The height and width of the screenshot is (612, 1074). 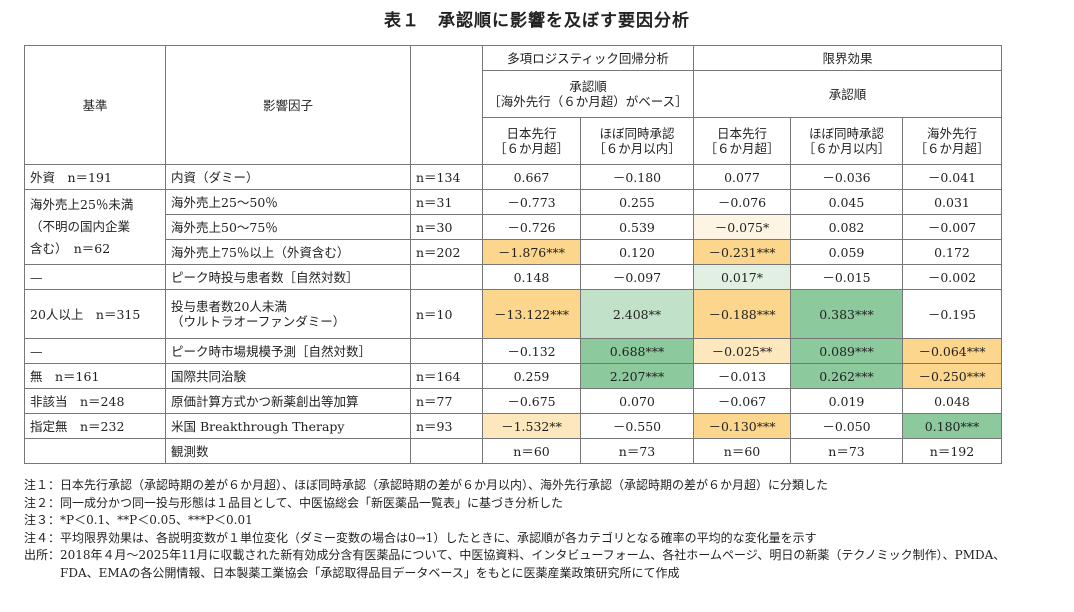 What do you see at coordinates (95, 177) in the screenshot?
I see `base-cell: 外資 n＝191` at bounding box center [95, 177].